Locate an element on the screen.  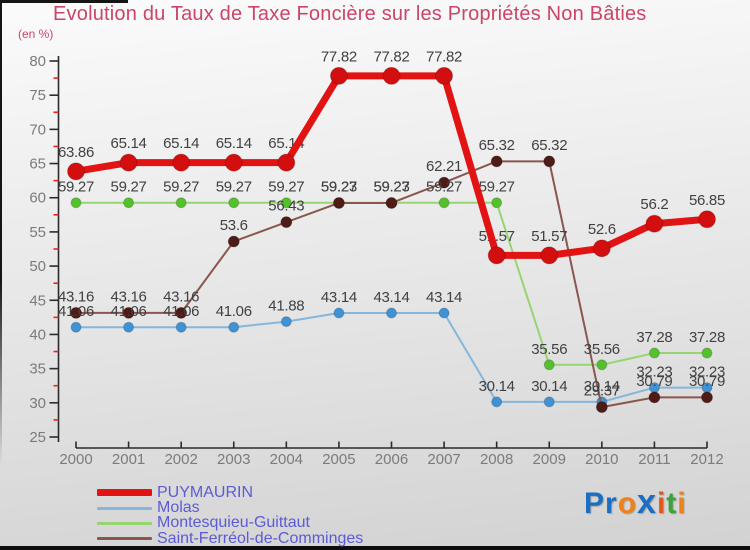
svg-text: 45 is located at coordinates (37, 300).